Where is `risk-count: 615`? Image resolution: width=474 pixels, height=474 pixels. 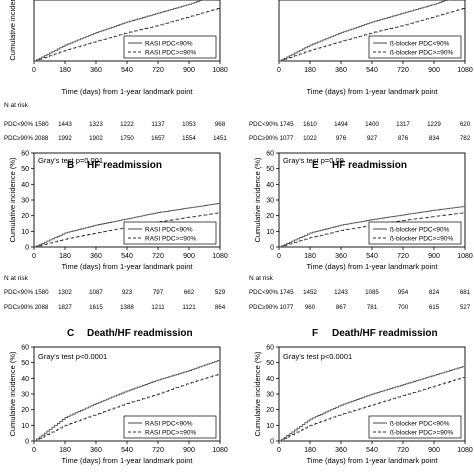
risk-count: 615 is located at coordinates (434, 307).